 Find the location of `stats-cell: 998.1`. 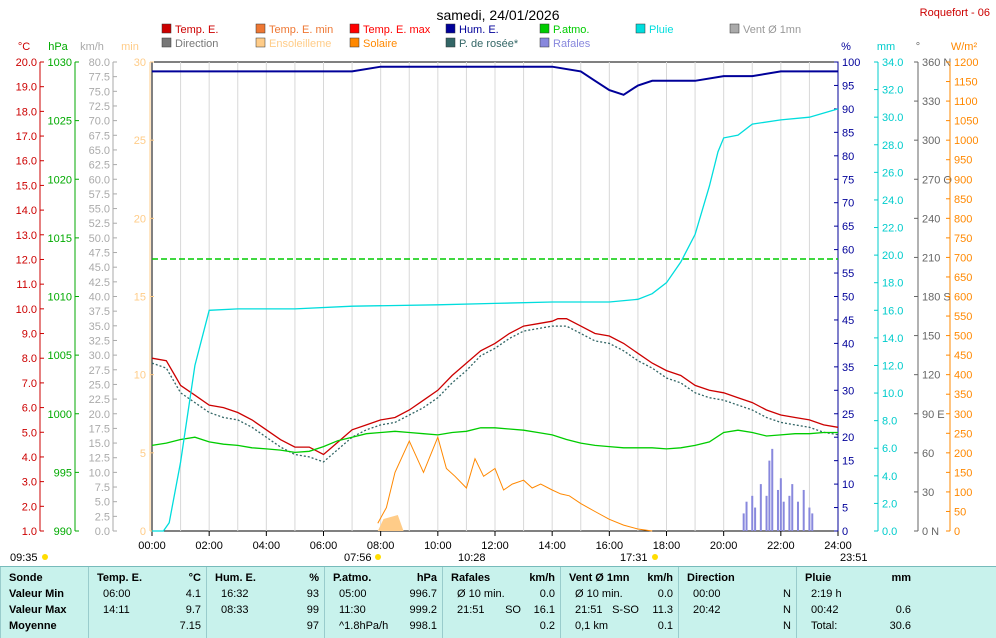

stats-cell: 998.1 is located at coordinates (423, 626).